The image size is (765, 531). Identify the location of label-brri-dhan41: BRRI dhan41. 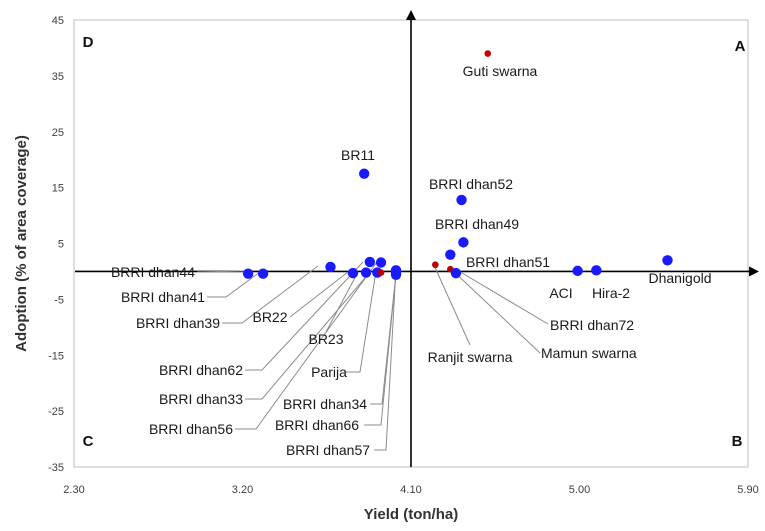
(163, 297).